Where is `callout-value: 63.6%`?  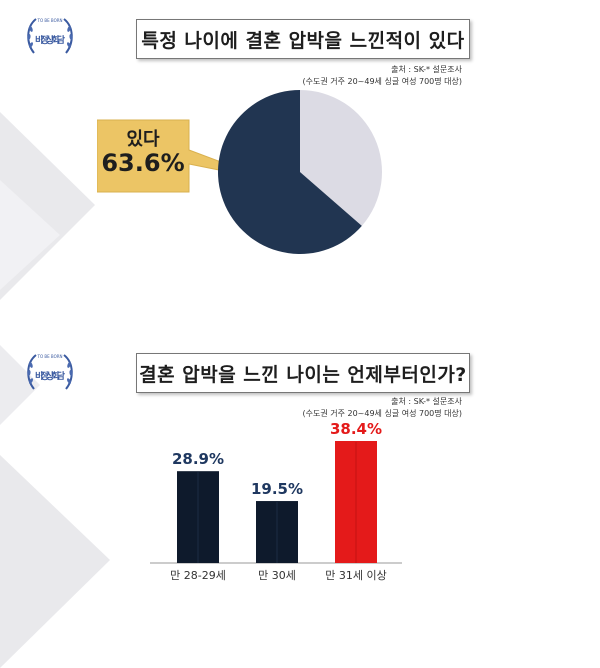 callout-value: 63.6% is located at coordinates (143, 163).